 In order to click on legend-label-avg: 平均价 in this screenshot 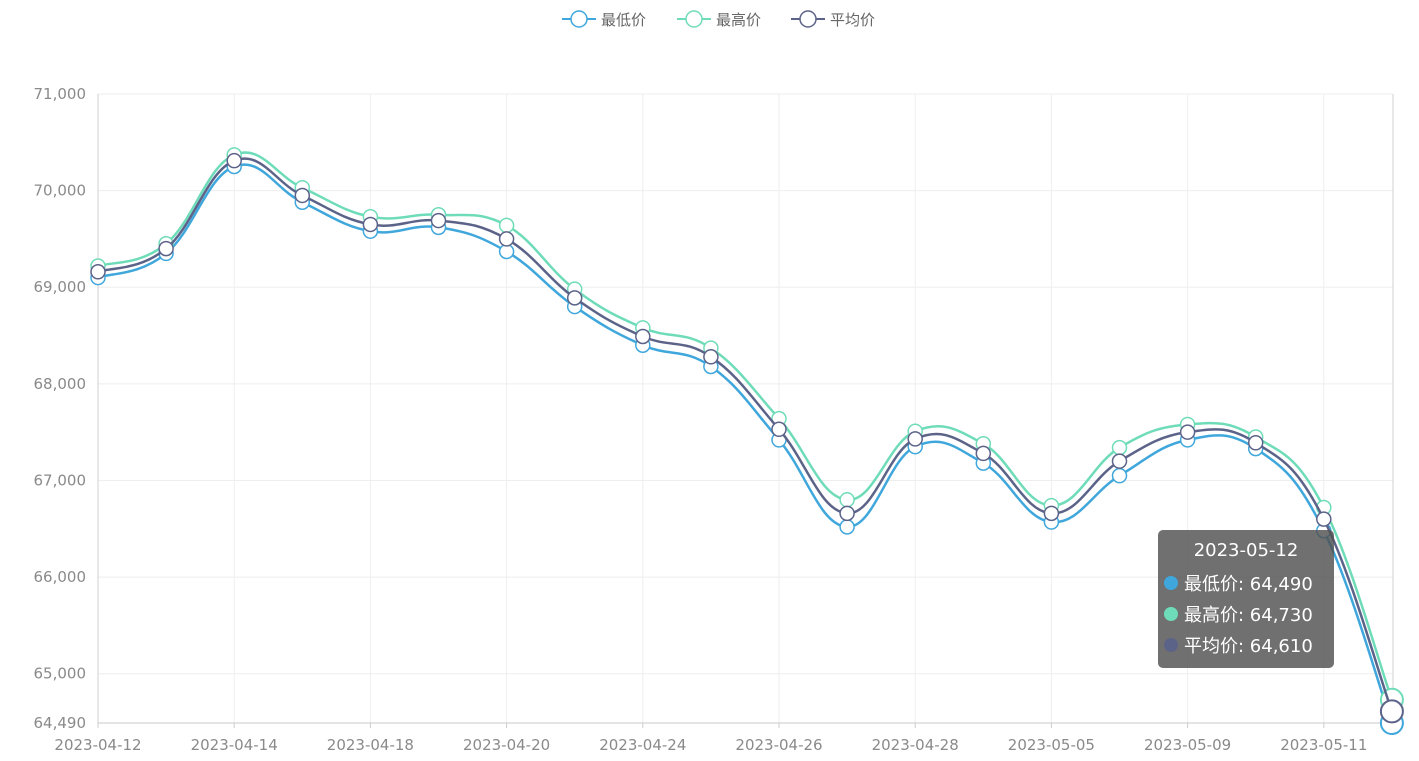, I will do `click(853, 19)`.